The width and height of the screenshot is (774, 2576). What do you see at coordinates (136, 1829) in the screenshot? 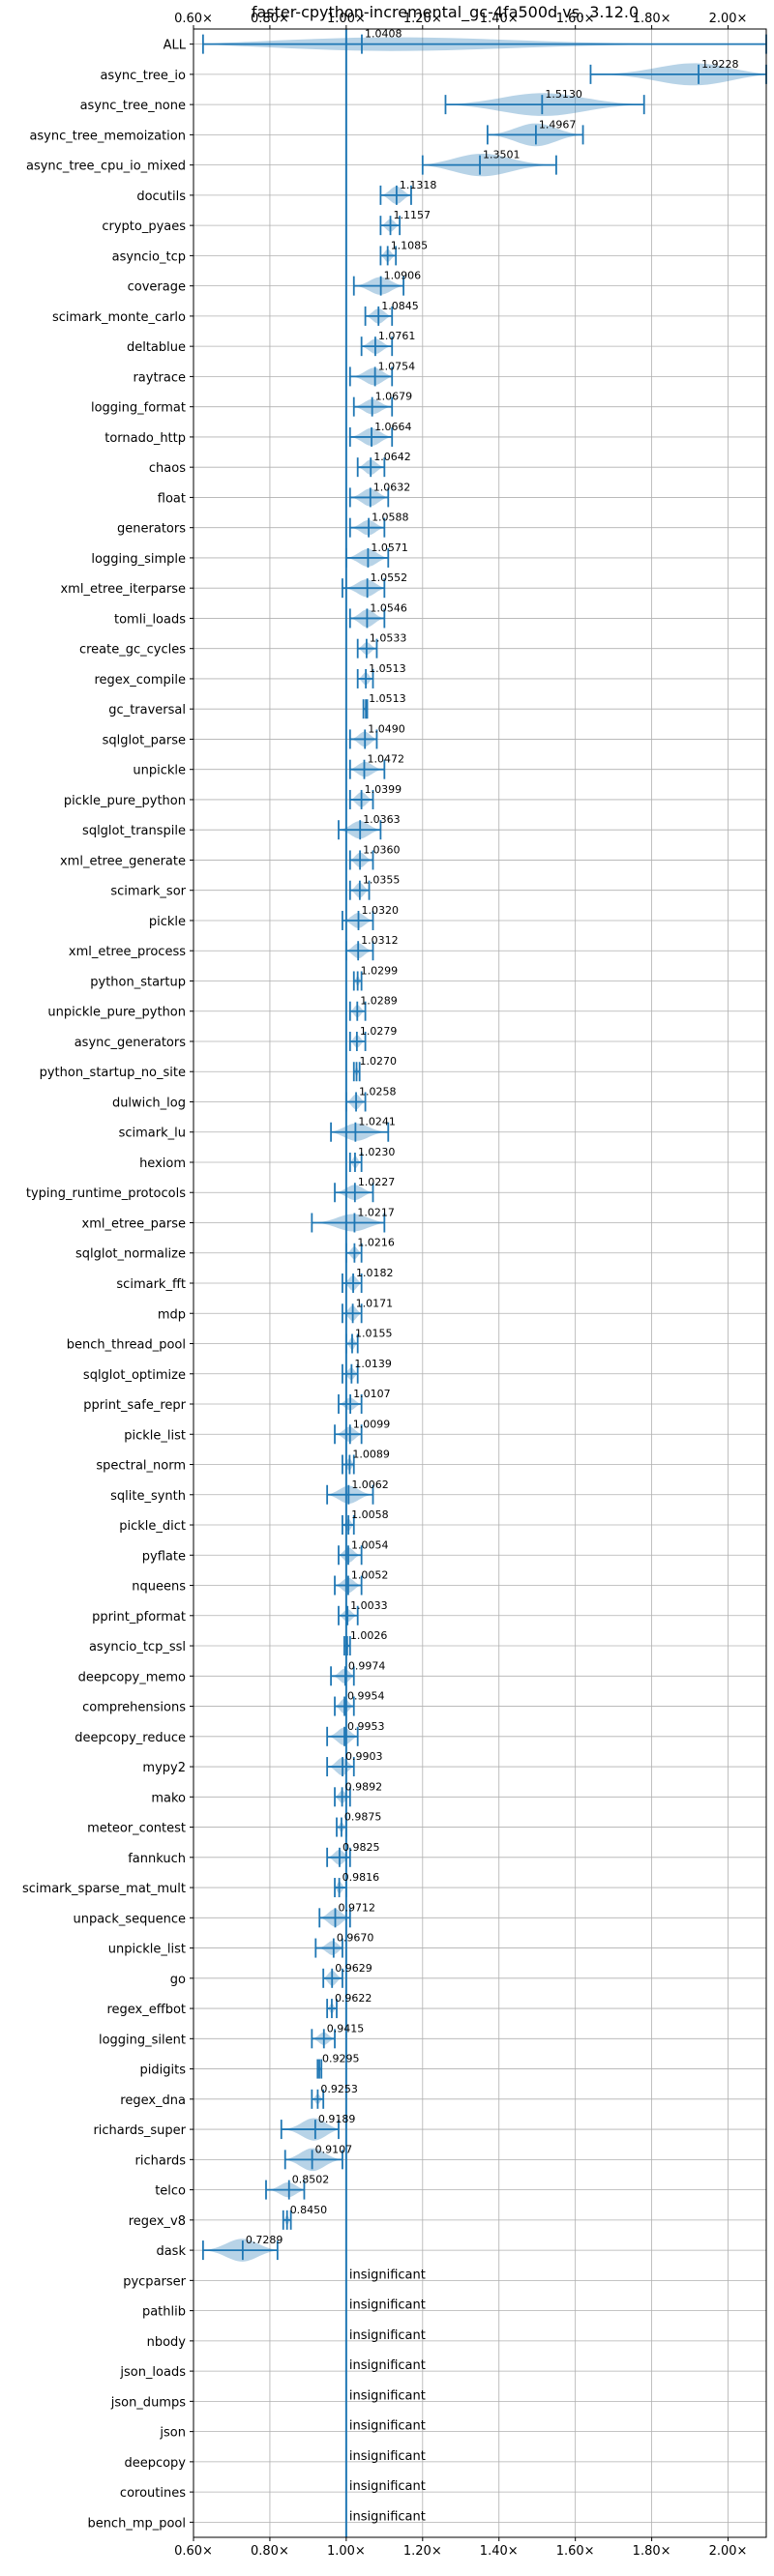
I see `benchmark-label: meteor_contest` at bounding box center [136, 1829].